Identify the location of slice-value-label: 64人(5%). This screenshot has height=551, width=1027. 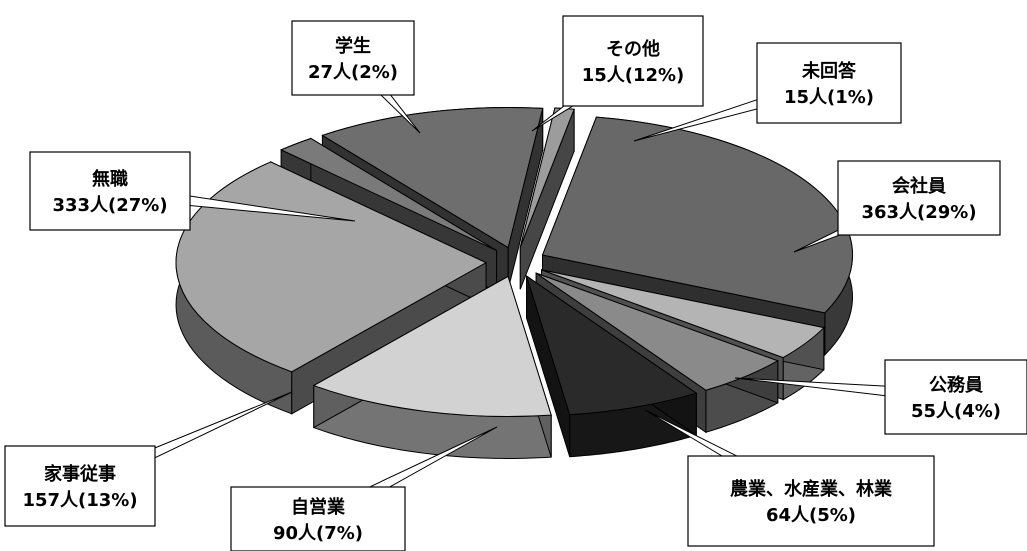
(811, 515).